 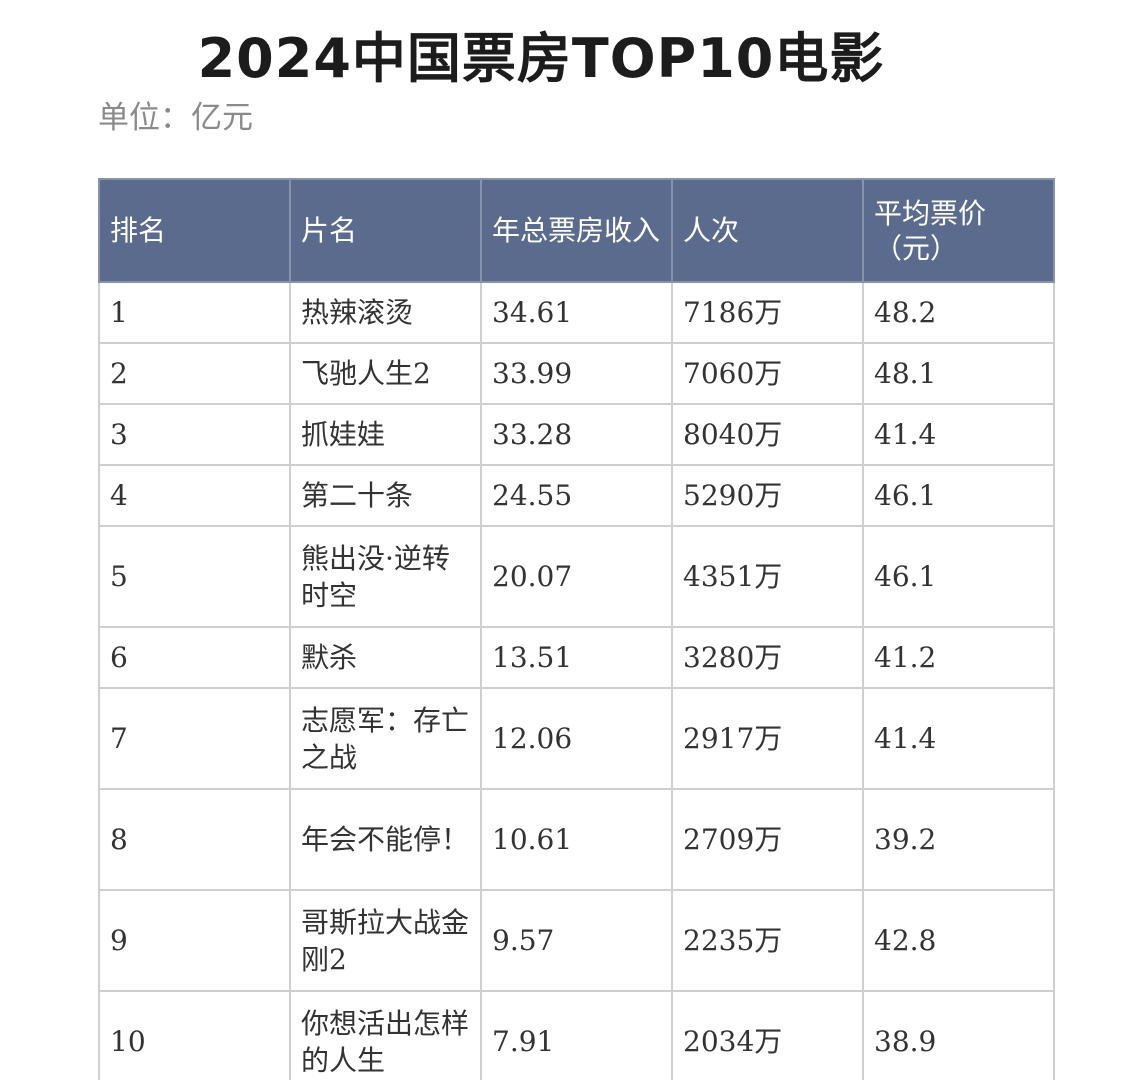 I want to click on cell-film: 抓娃娃, so click(x=385, y=434).